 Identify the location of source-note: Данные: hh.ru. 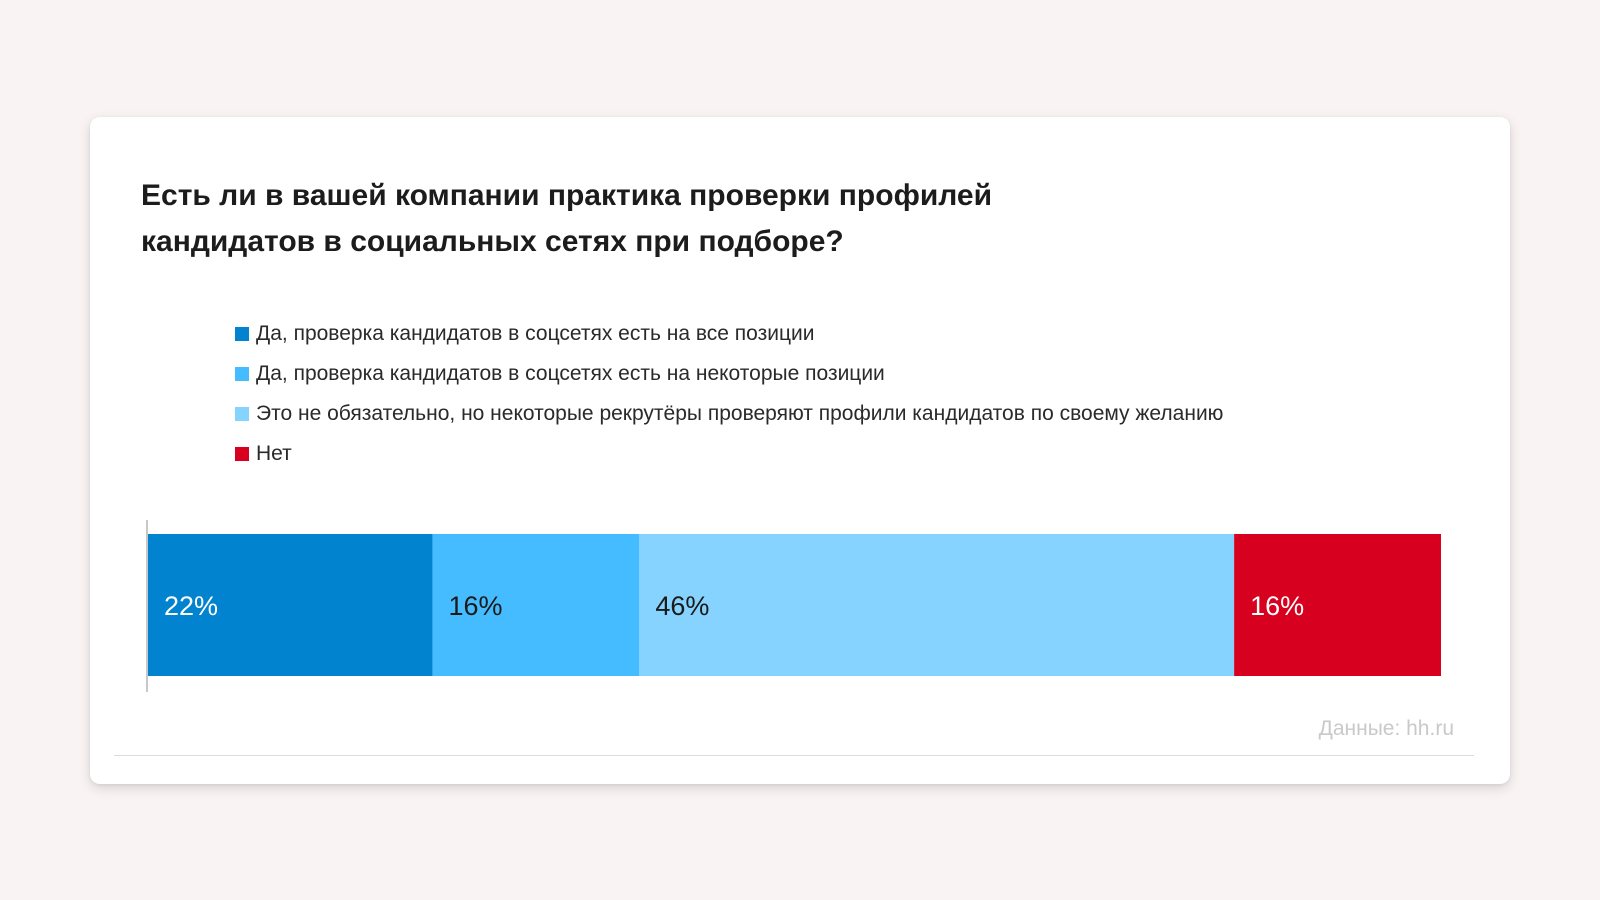
(1386, 728).